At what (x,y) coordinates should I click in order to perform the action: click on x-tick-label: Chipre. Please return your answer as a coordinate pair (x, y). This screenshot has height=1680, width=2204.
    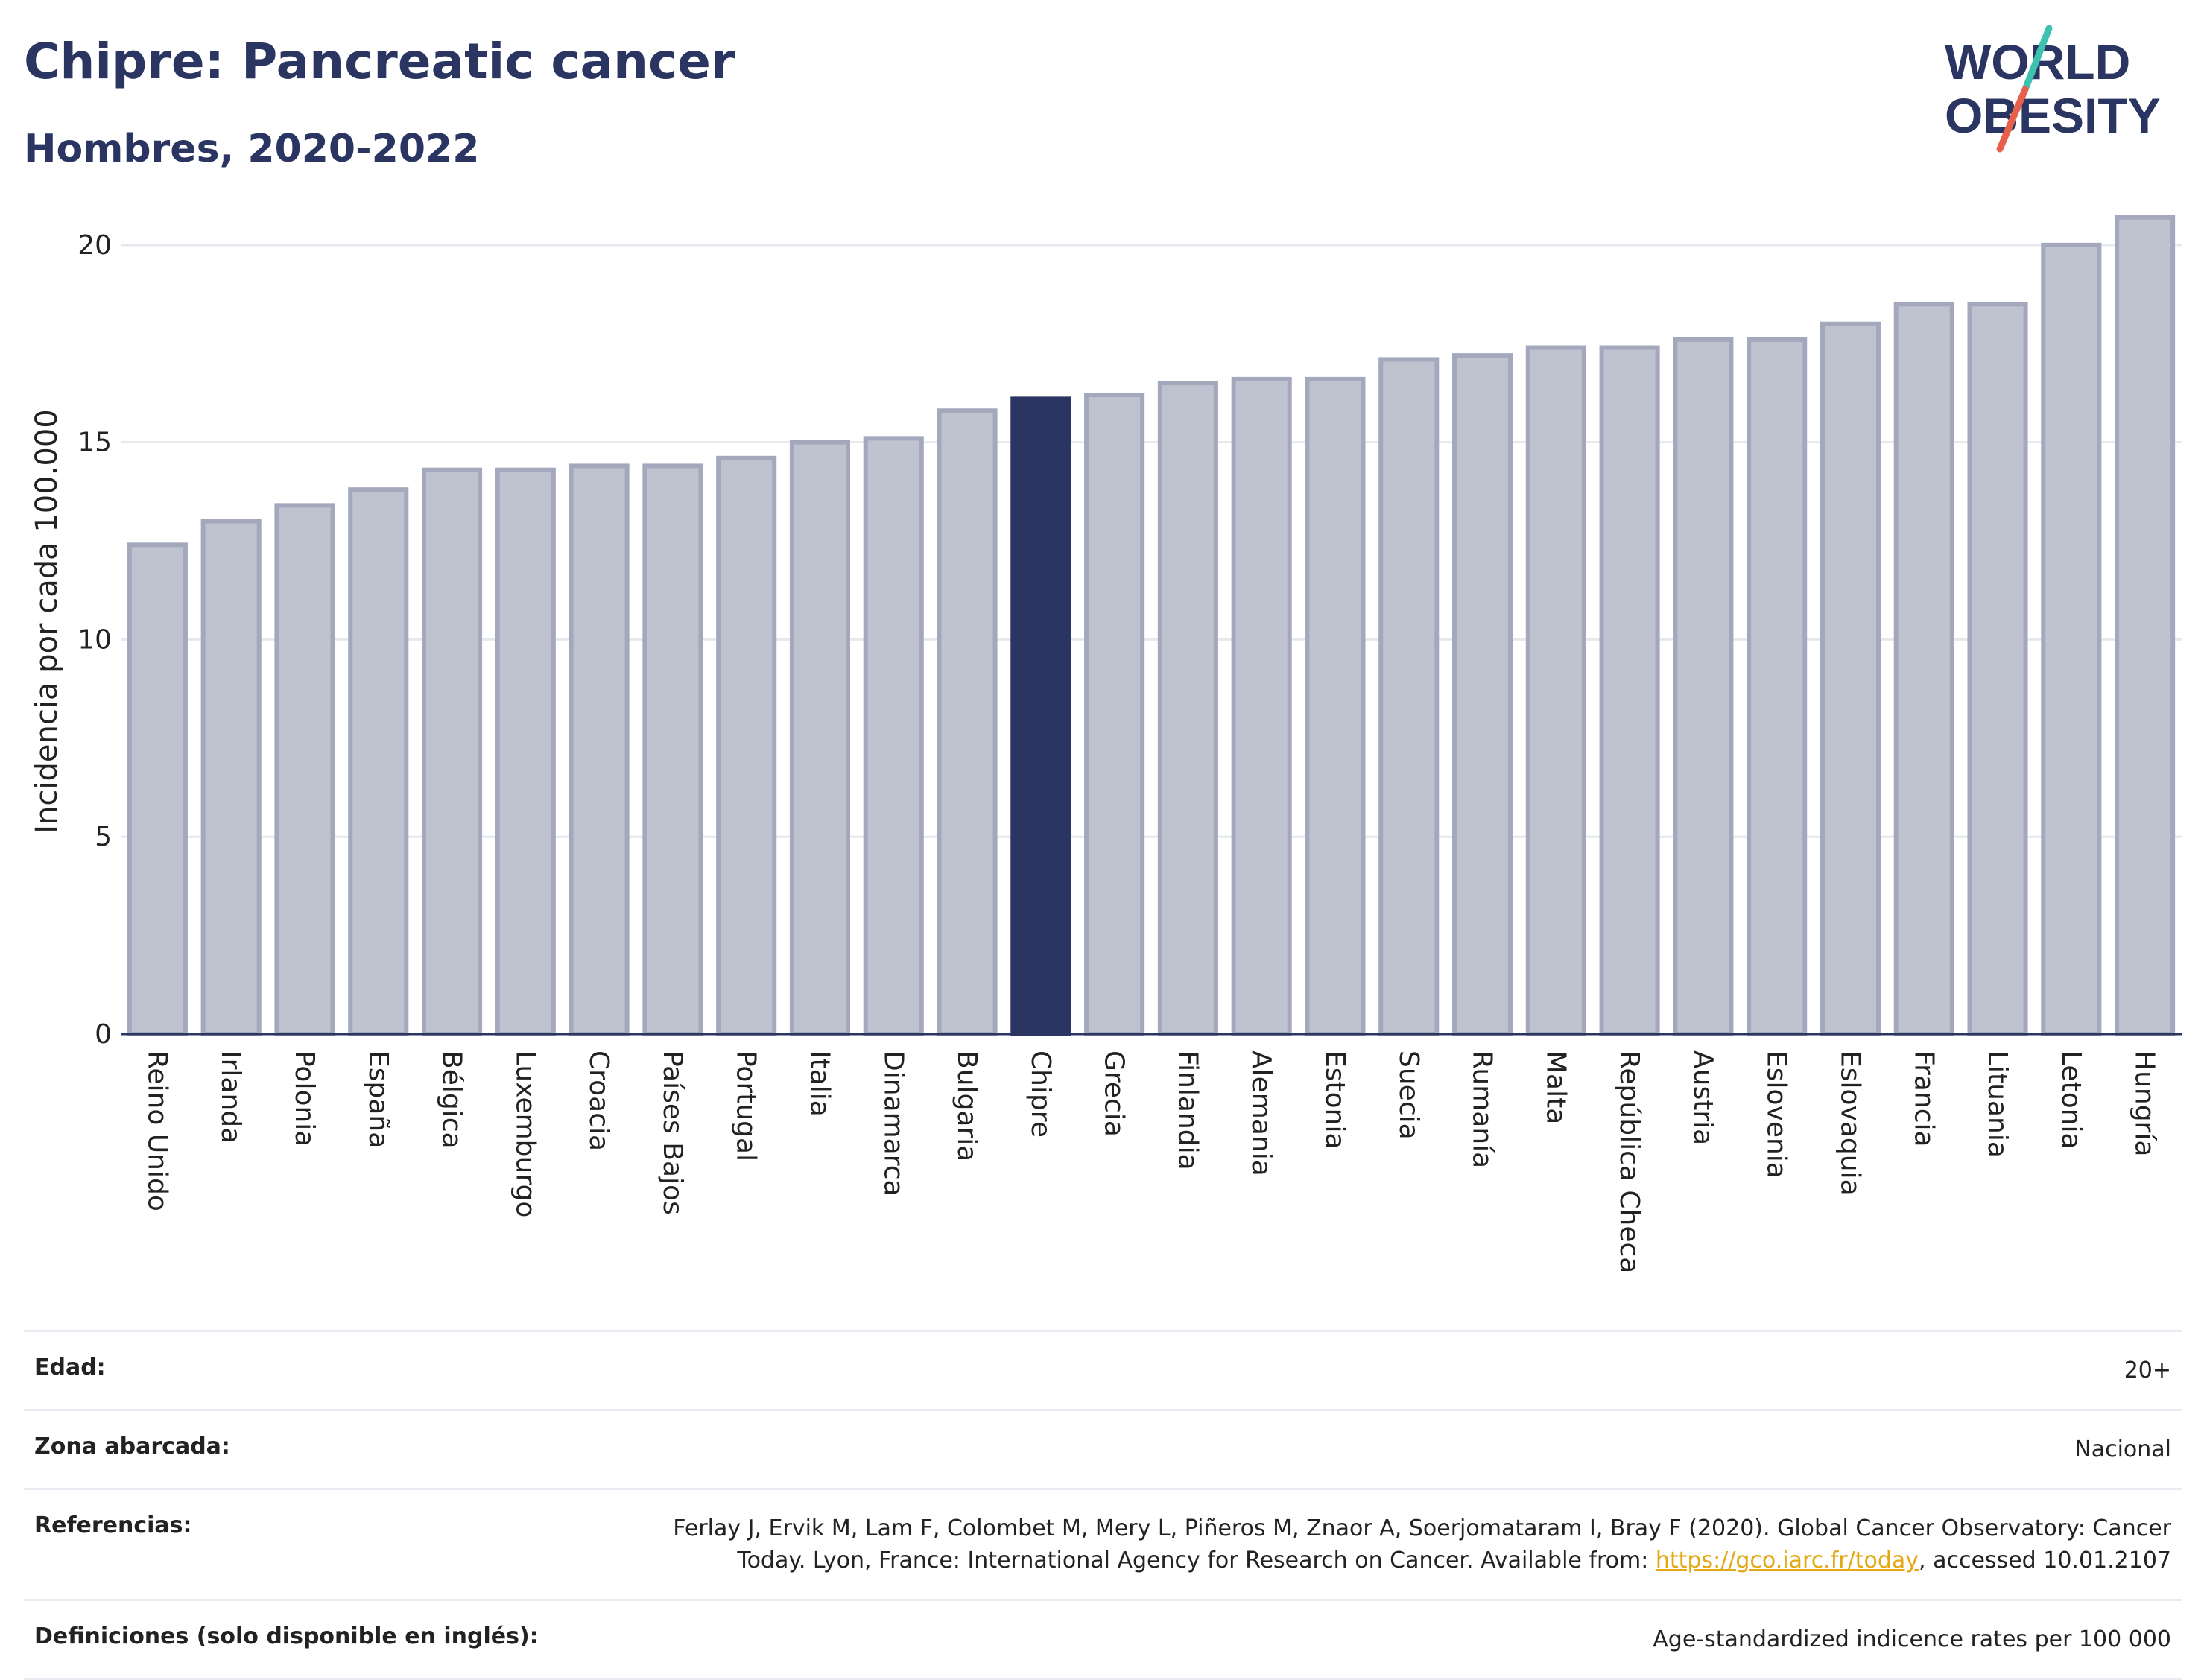
    Looking at the image, I should click on (1040, 1094).